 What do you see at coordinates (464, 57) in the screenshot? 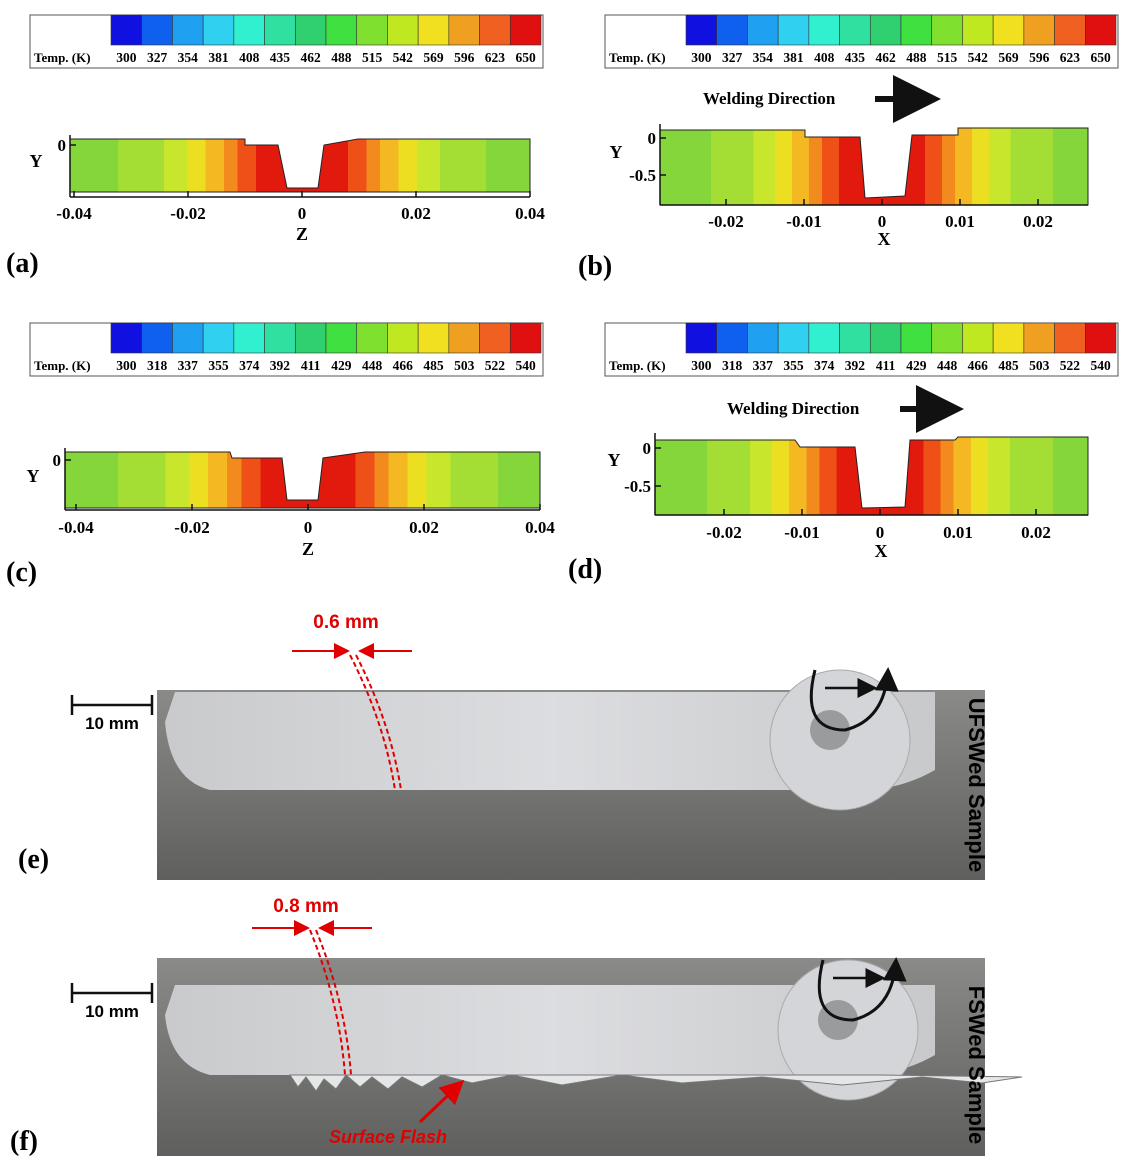
I see `legend-tick-label: 596` at bounding box center [464, 57].